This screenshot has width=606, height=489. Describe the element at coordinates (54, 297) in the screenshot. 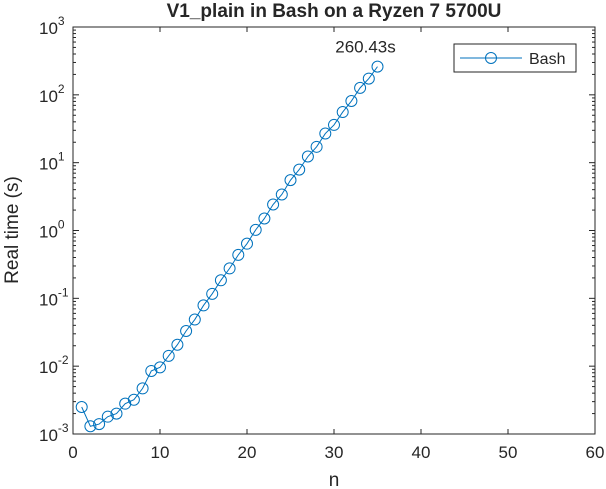

I see `y-tick-label: 10⁻¹` at that location.